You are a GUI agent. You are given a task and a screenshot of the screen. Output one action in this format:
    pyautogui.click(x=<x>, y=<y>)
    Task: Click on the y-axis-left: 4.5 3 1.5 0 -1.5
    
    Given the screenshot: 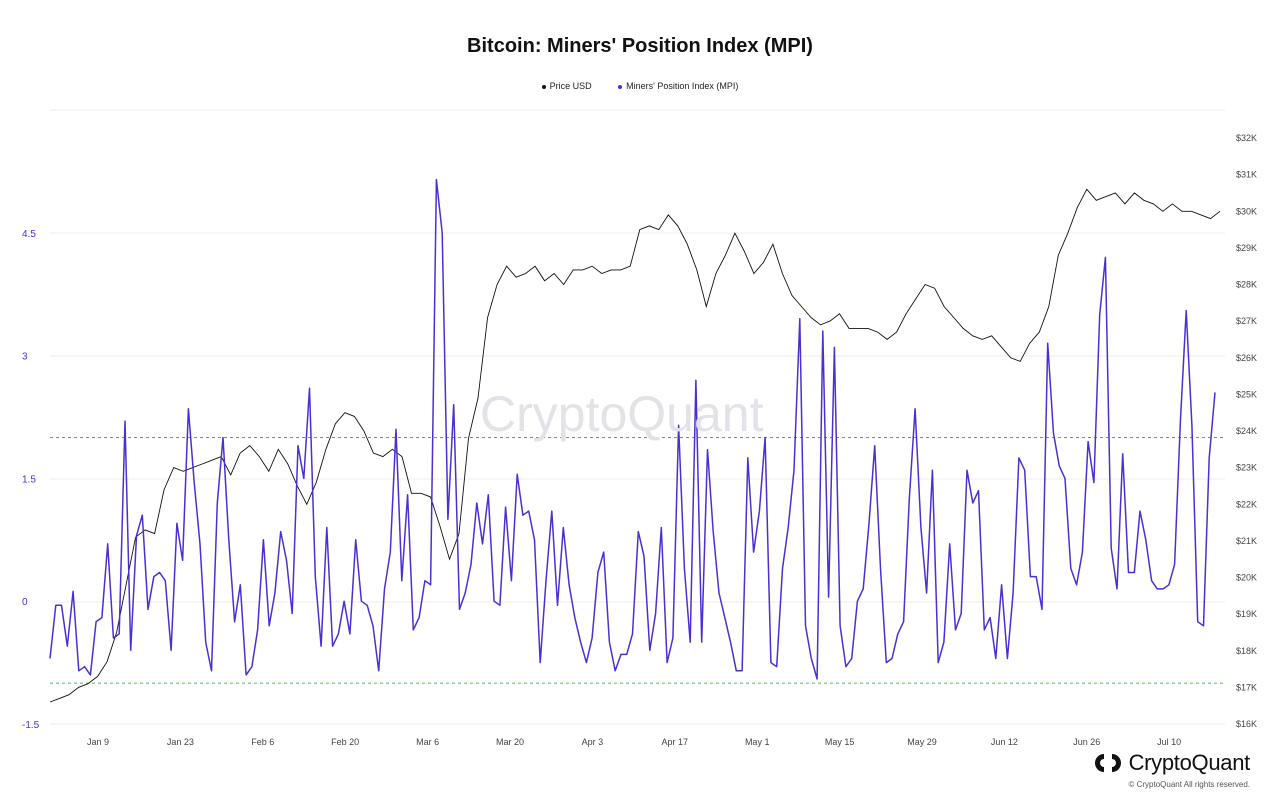 What is the action you would take?
    pyautogui.click(x=31, y=480)
    